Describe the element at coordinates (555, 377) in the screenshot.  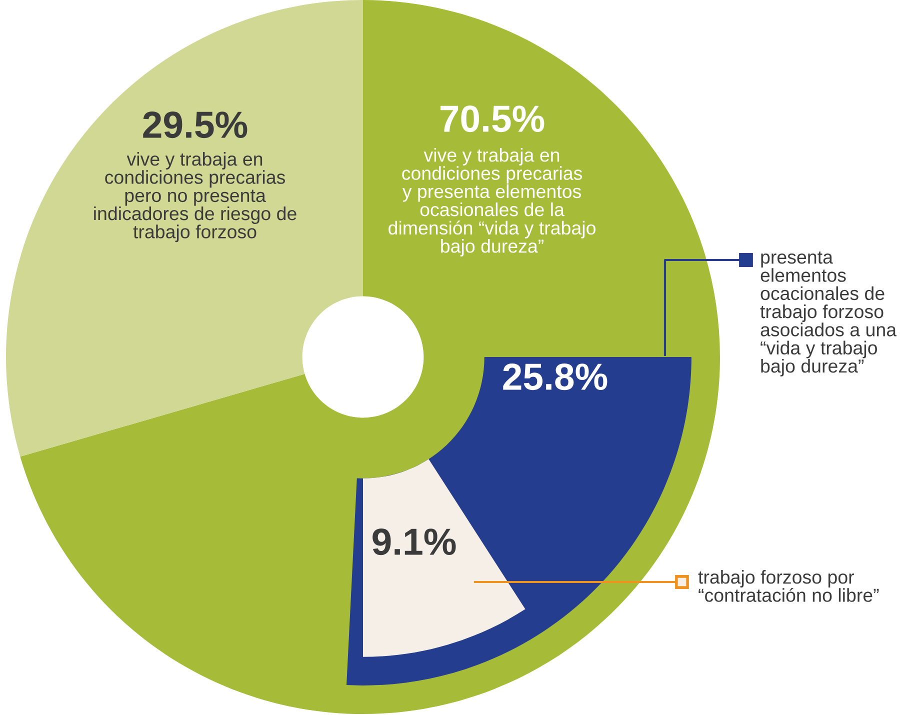
I see `data-label: 25.8%` at that location.